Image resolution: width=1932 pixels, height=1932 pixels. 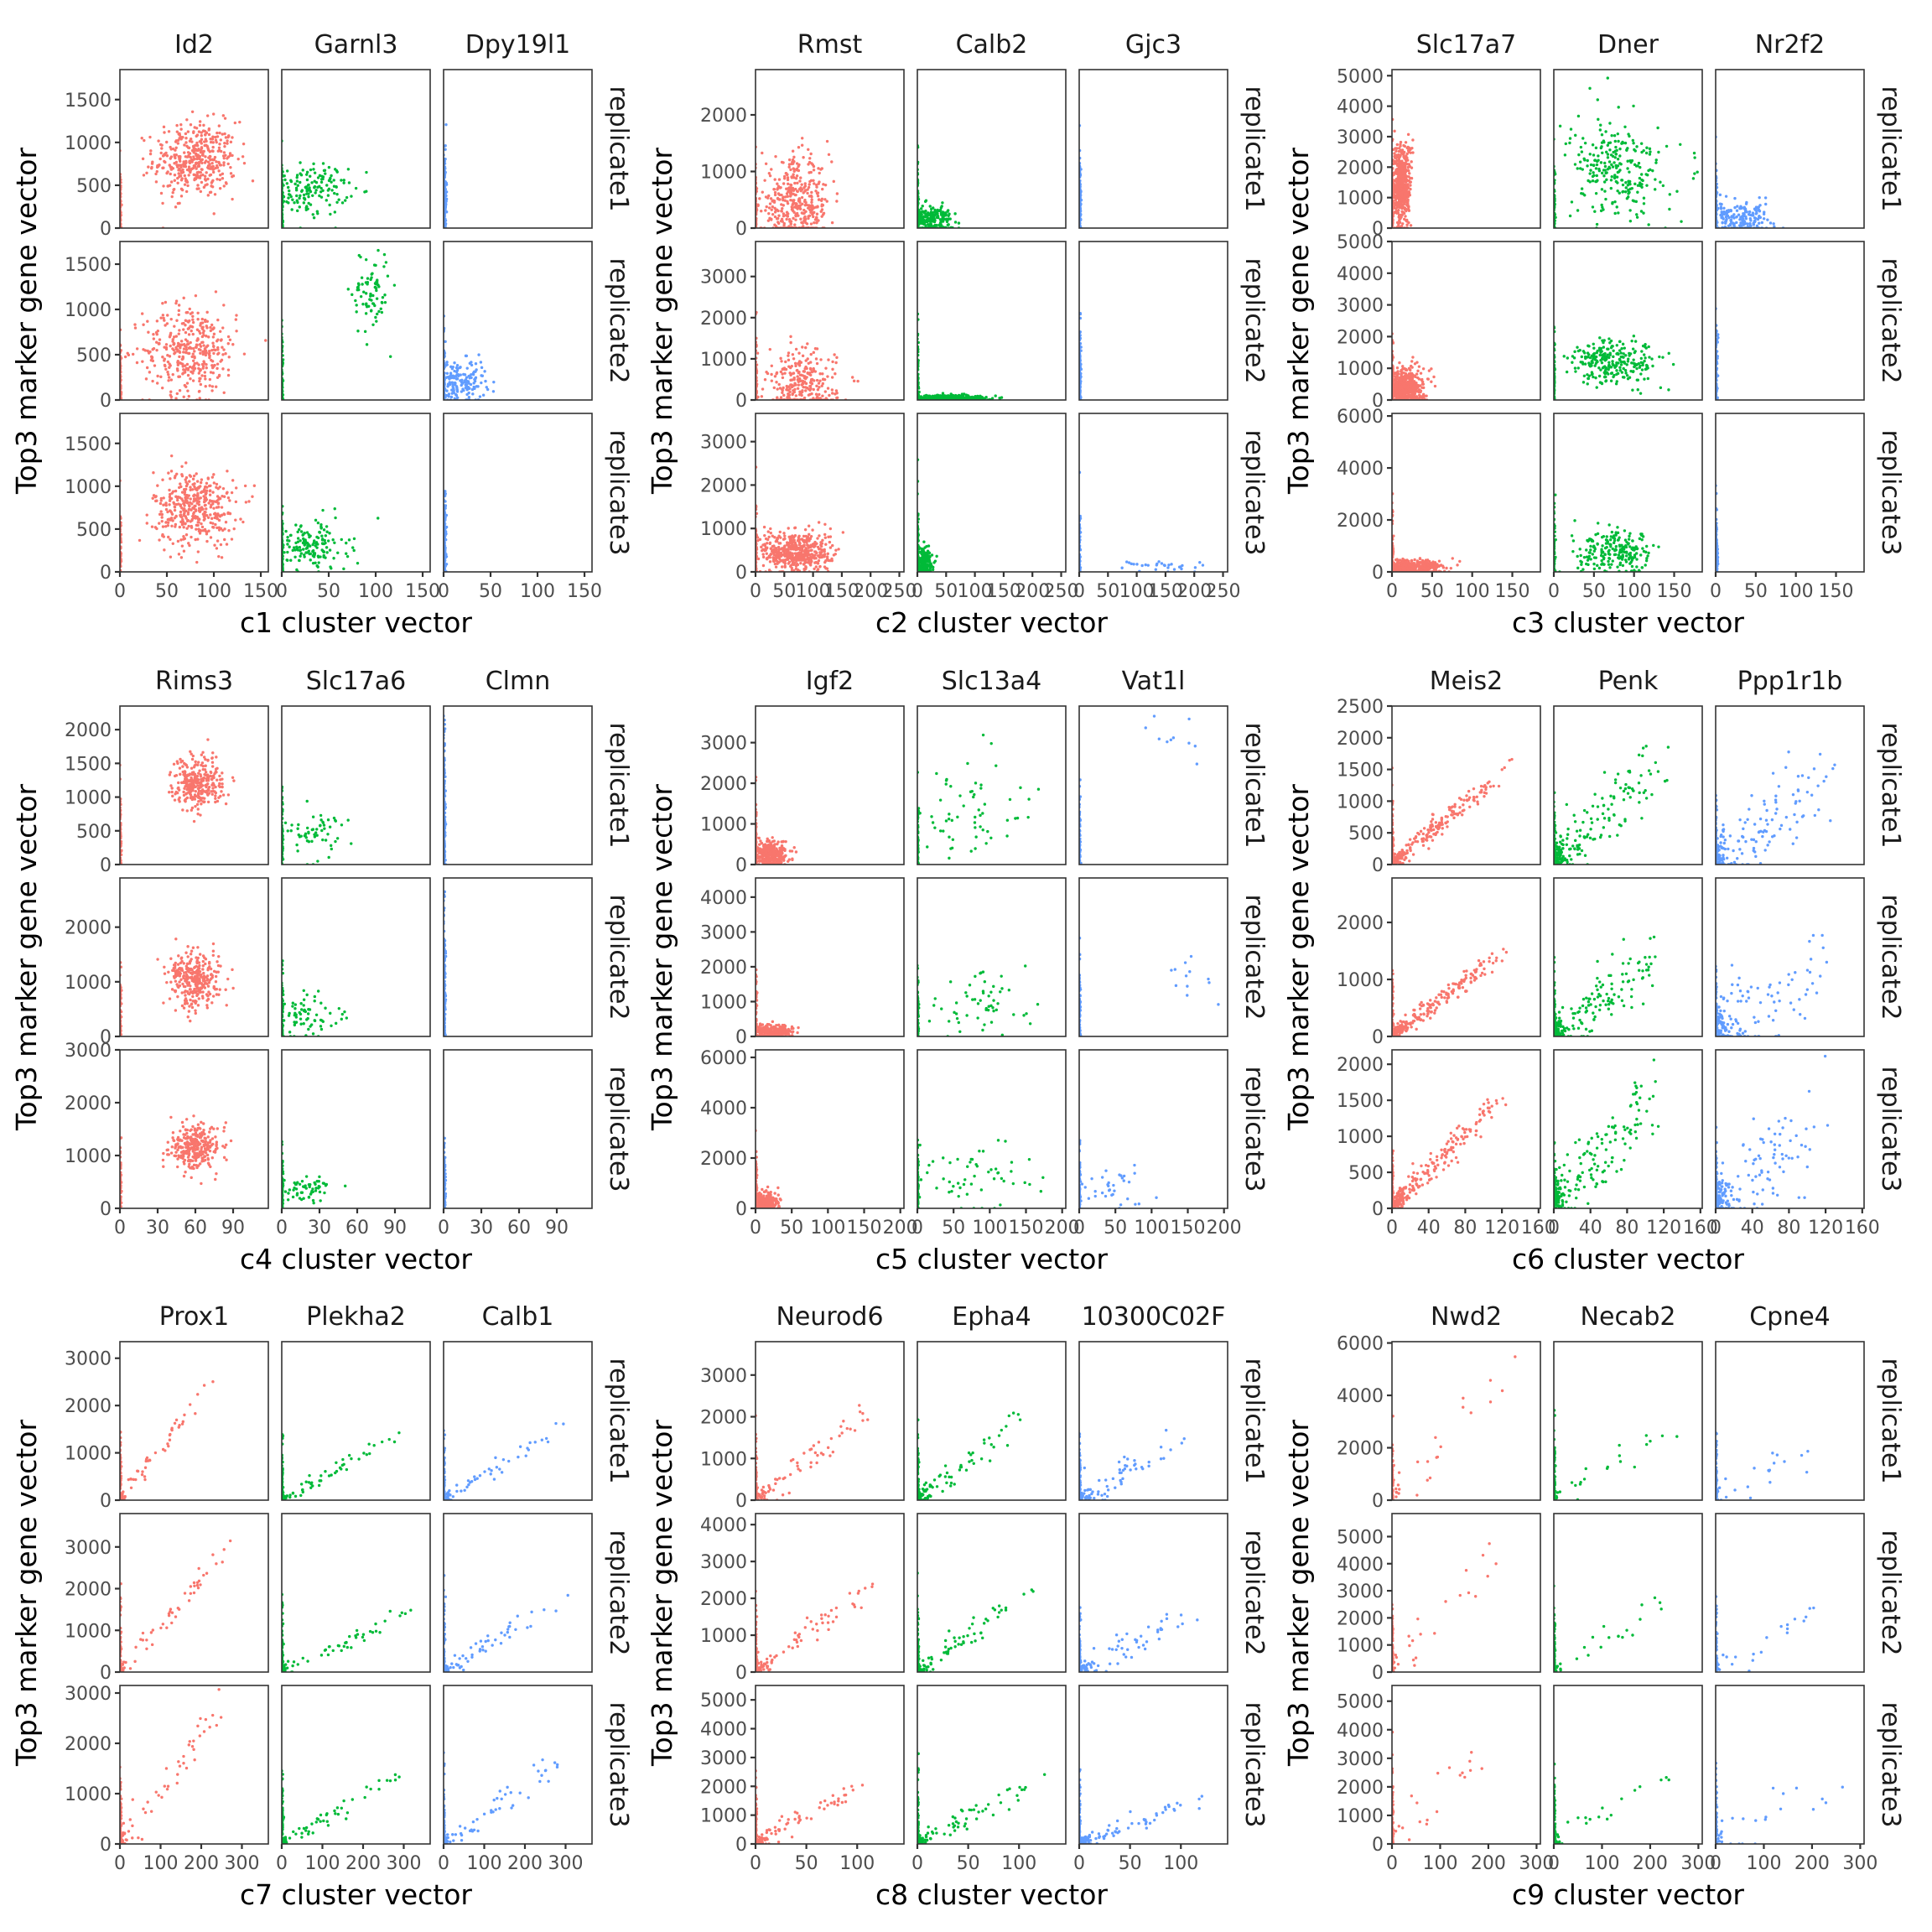 I want to click on column-strip-label: Rmst, so click(x=830, y=45).